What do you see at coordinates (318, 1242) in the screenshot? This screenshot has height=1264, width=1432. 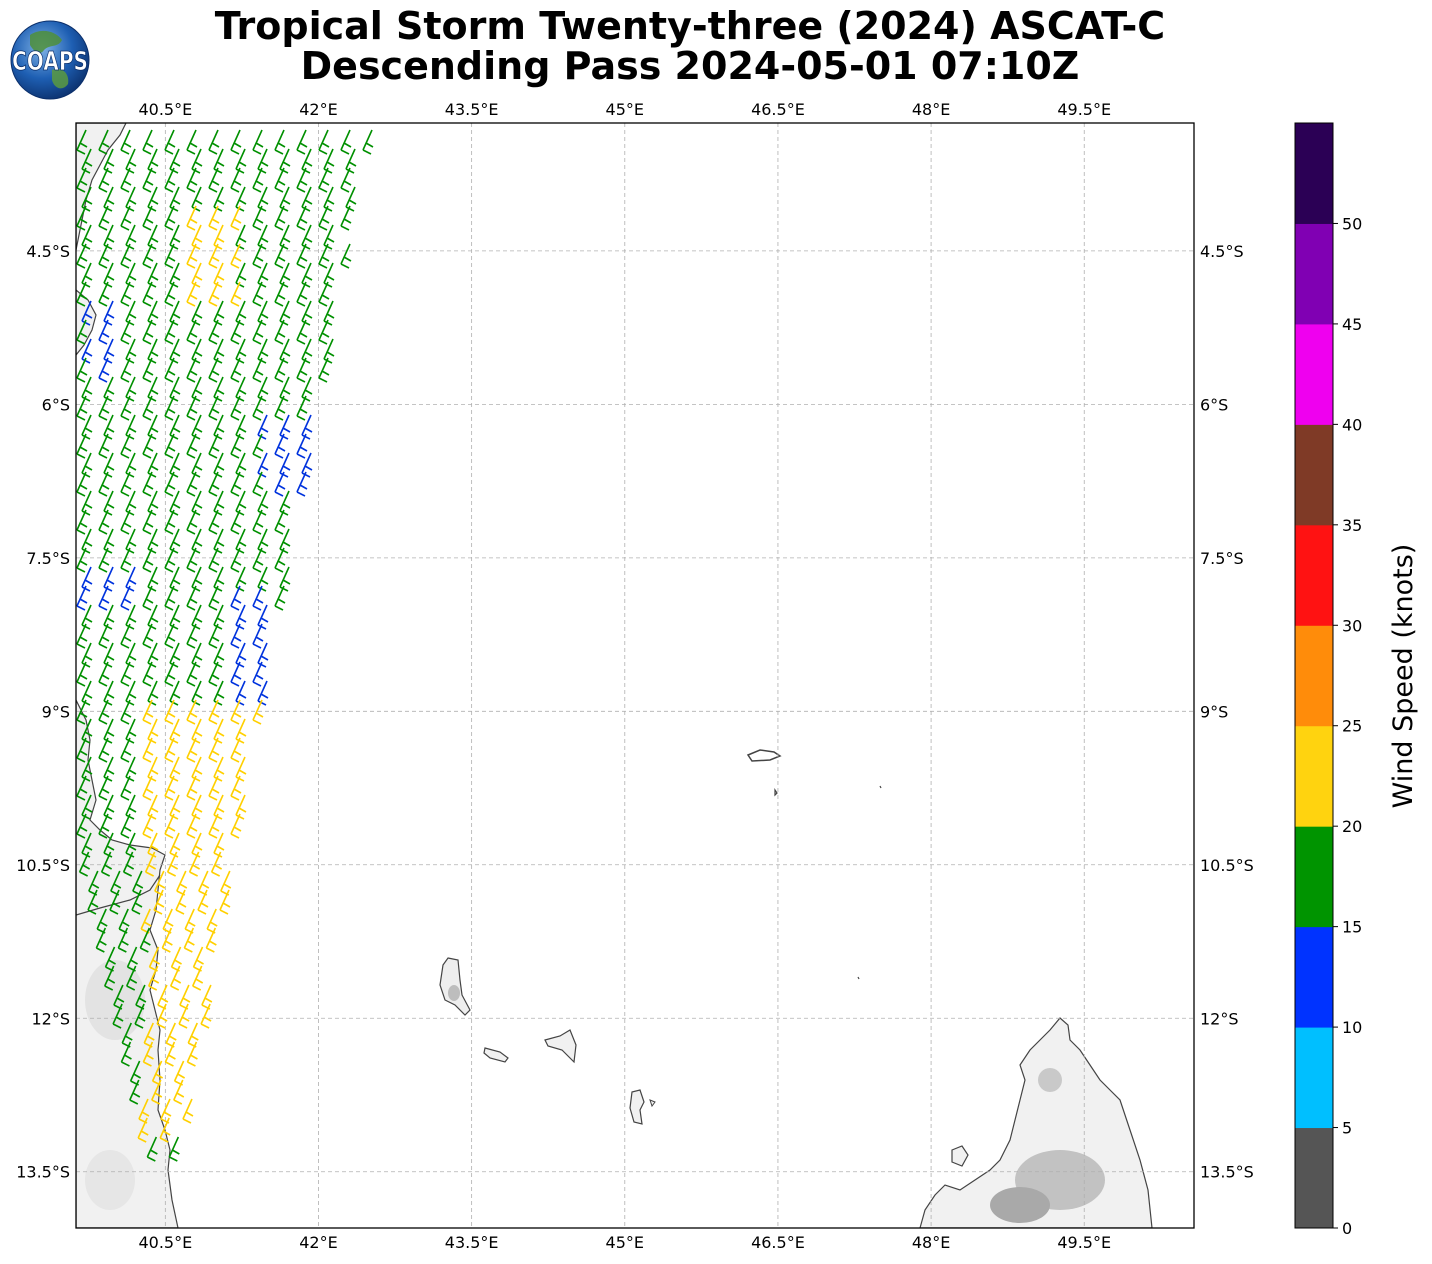 I see `lon-tick-label-bottom: 42°E` at bounding box center [318, 1242].